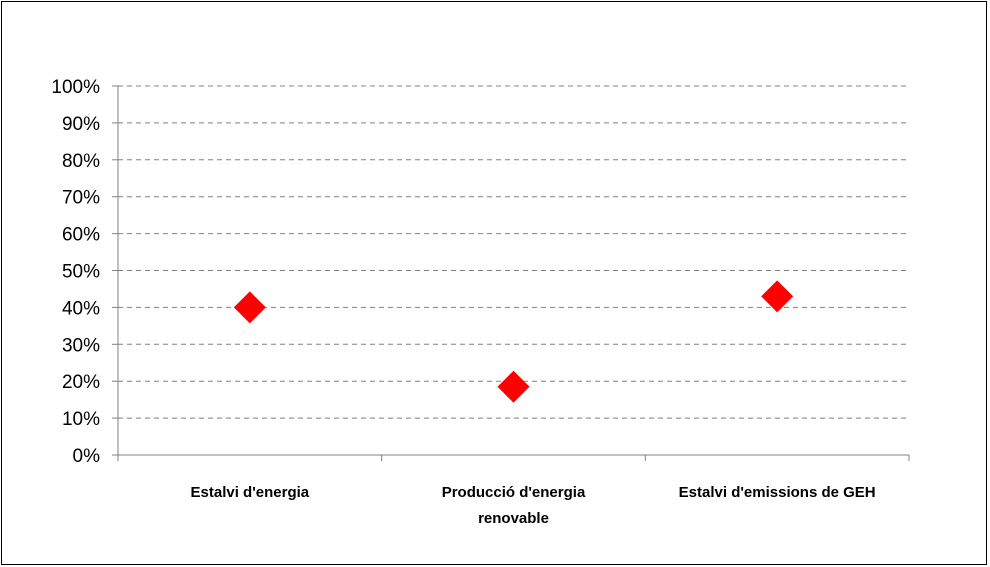 Image resolution: width=990 pixels, height=567 pixels. What do you see at coordinates (87, 456) in the screenshot?
I see `y-tick-label: 0%` at bounding box center [87, 456].